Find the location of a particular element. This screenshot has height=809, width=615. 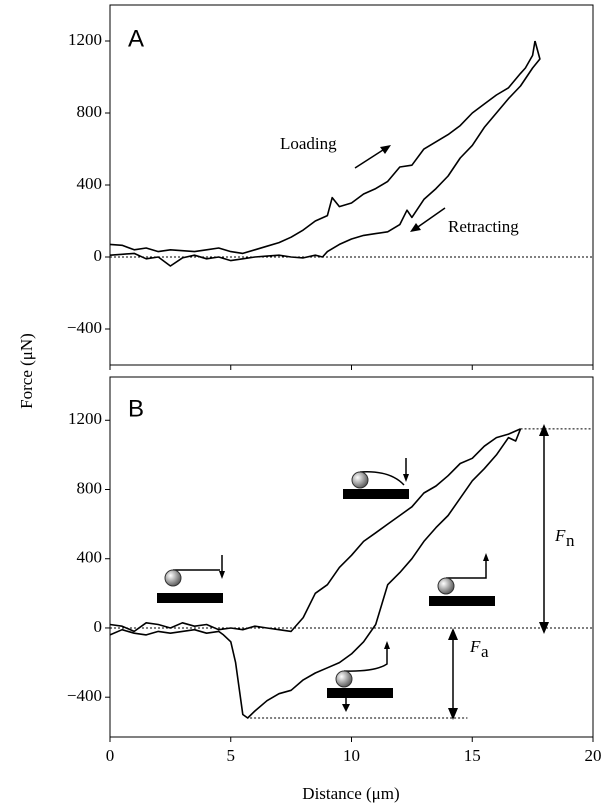

x-tick-label: 15 is located at coordinates (472, 755).